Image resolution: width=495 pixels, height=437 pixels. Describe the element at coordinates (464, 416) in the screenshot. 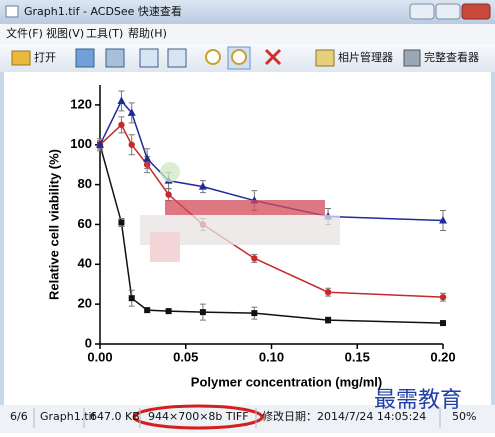

I see `status-field: 50%` at that location.